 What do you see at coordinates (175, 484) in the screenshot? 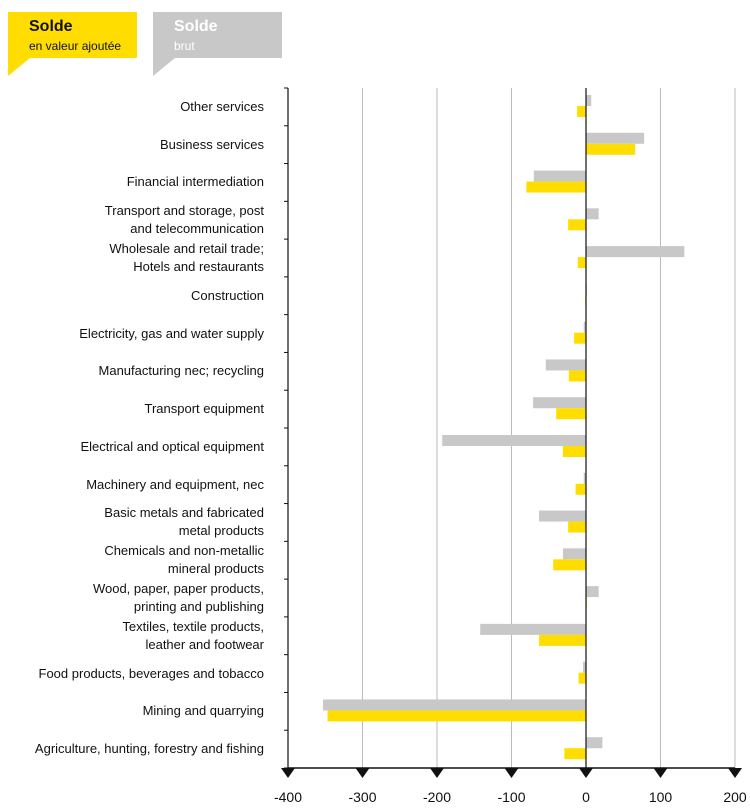
I see `category-label-10: Machinery and equipment, nec` at bounding box center [175, 484].